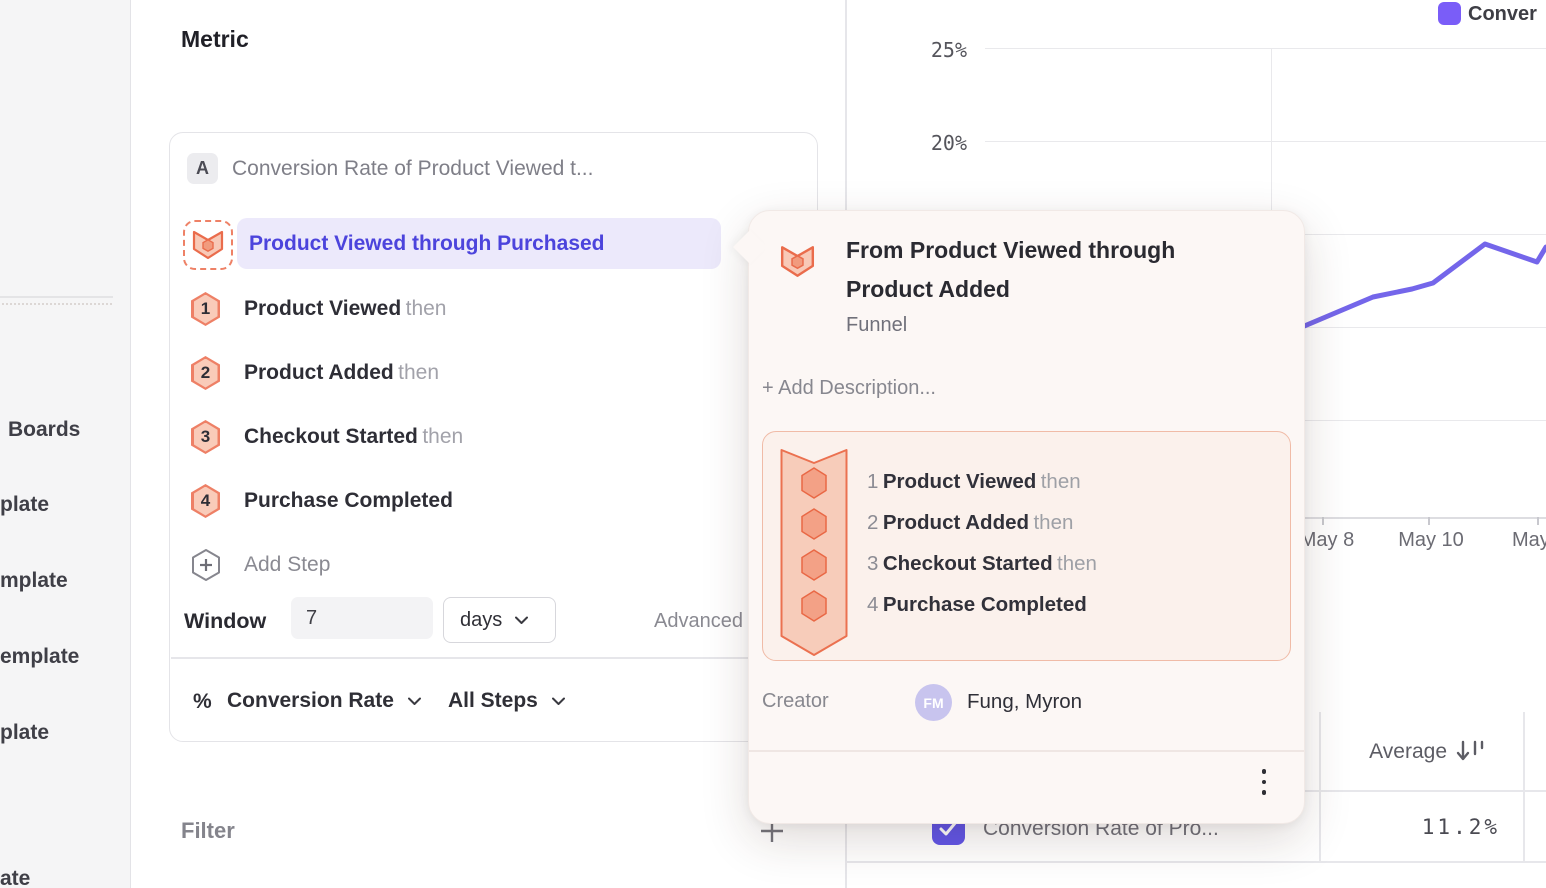  What do you see at coordinates (287, 564) in the screenshot?
I see `add-step-button: Add Step` at bounding box center [287, 564].